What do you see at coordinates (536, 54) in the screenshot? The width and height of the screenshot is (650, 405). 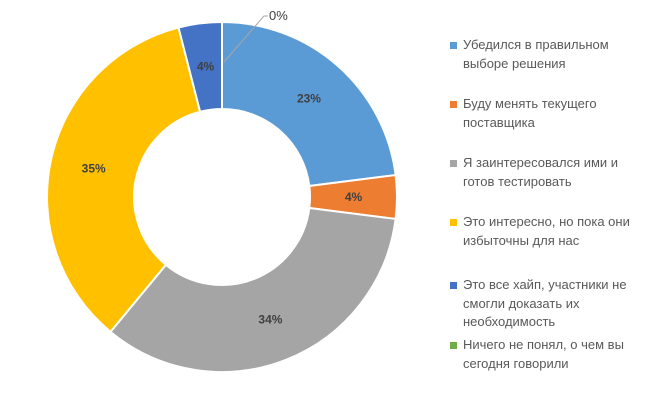 I see `legend-label: Убедился в правильном выборе решения` at bounding box center [536, 54].